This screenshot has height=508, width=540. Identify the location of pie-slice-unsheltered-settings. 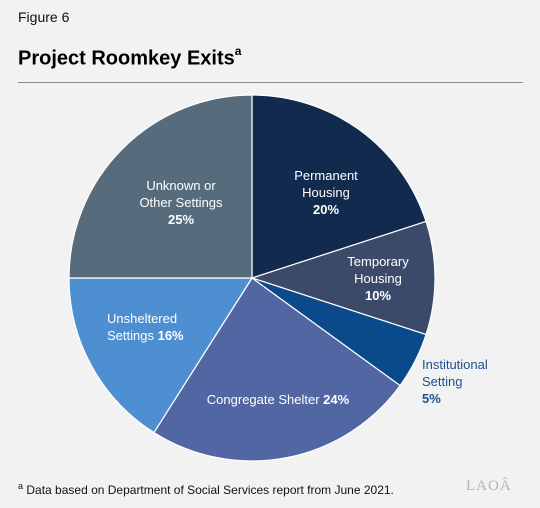
(161, 355).